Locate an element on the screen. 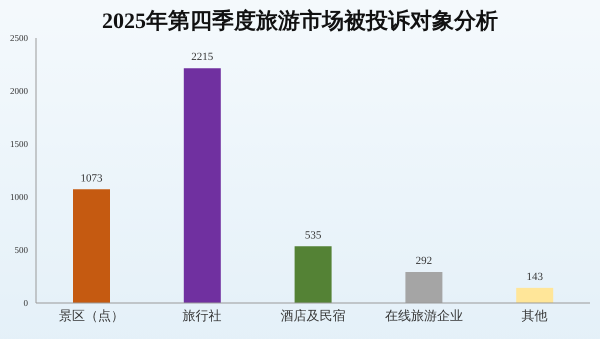  y-tick-label: 1000 is located at coordinates (19, 197).